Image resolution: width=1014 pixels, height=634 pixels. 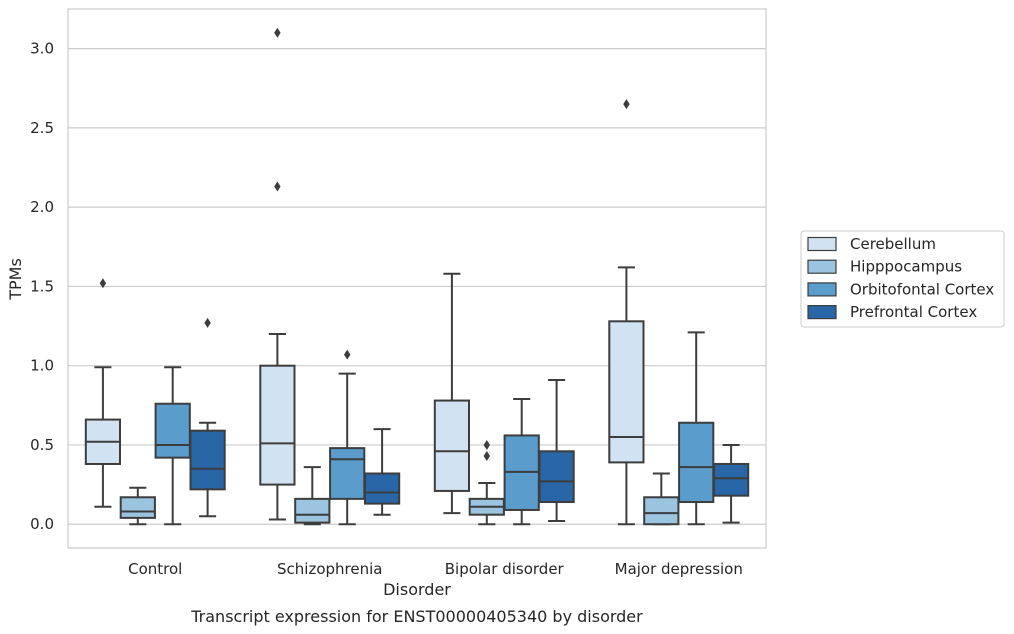 I want to click on y-tick-label: 0.0, so click(x=42, y=524).